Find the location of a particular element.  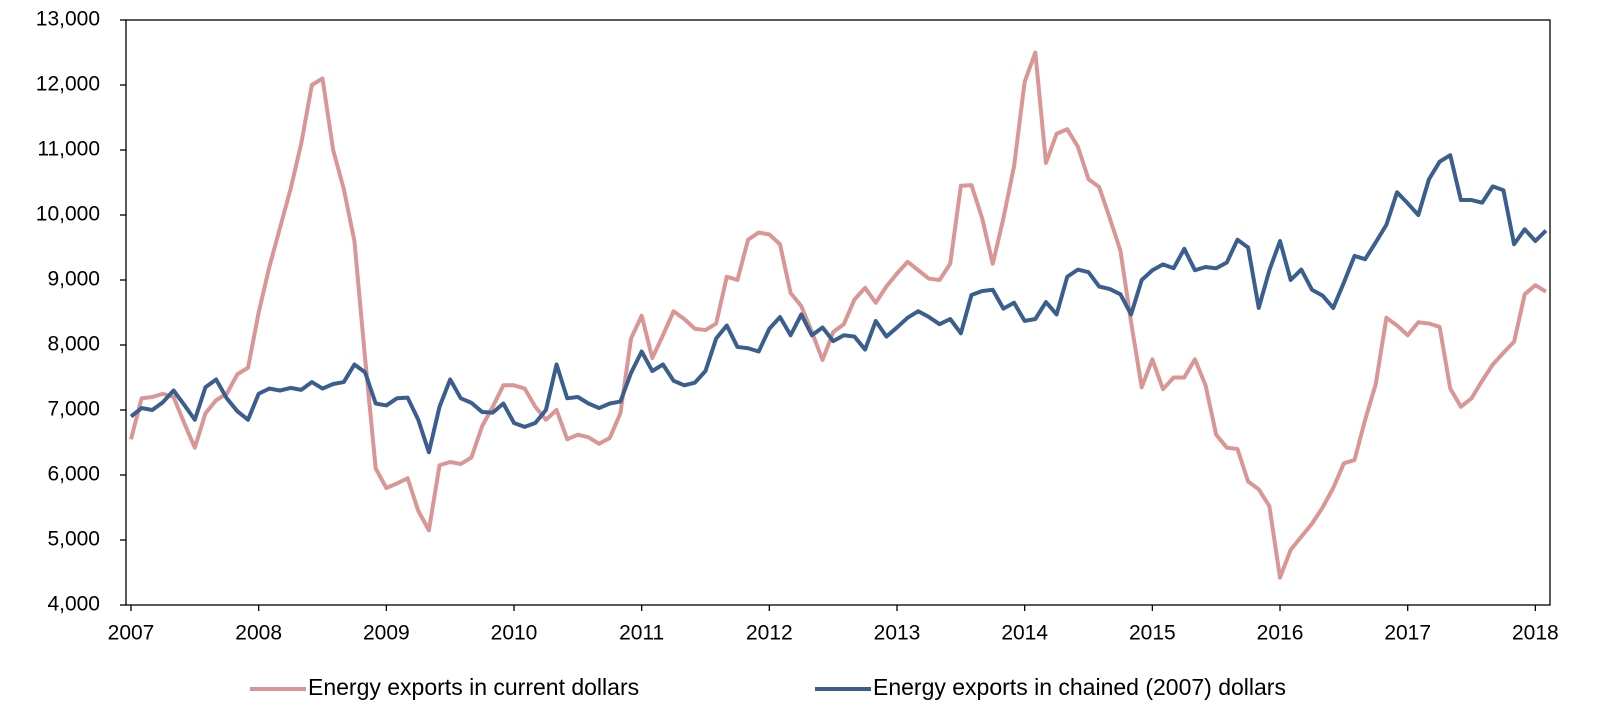

y-tick-label: 9,000 is located at coordinates (73, 279).